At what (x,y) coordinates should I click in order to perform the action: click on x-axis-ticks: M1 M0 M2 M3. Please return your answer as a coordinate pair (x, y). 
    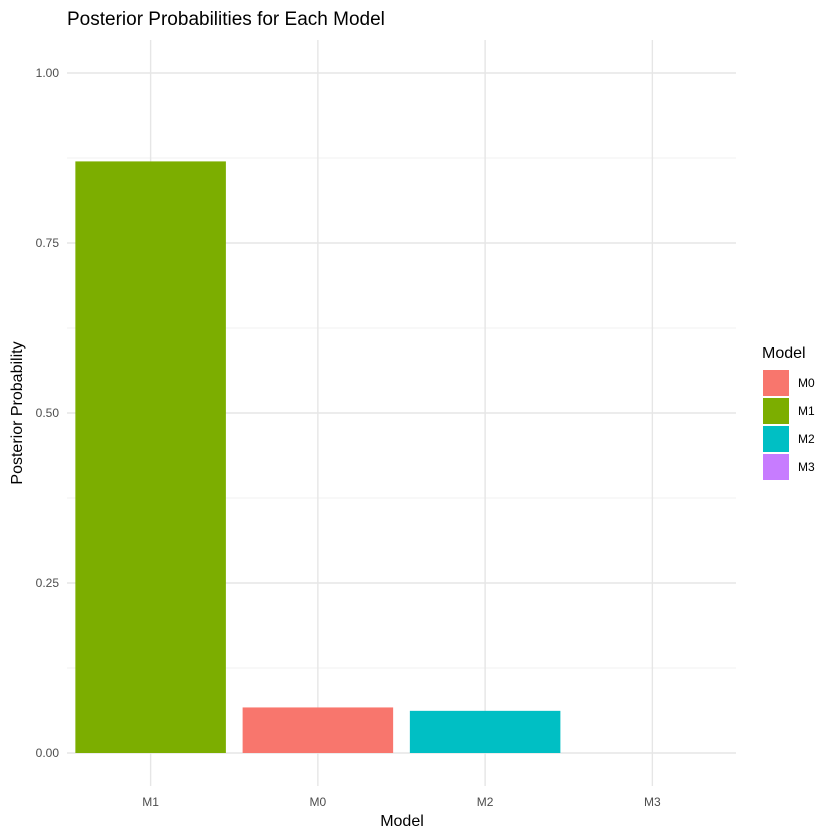
    Looking at the image, I should click on (401, 802).